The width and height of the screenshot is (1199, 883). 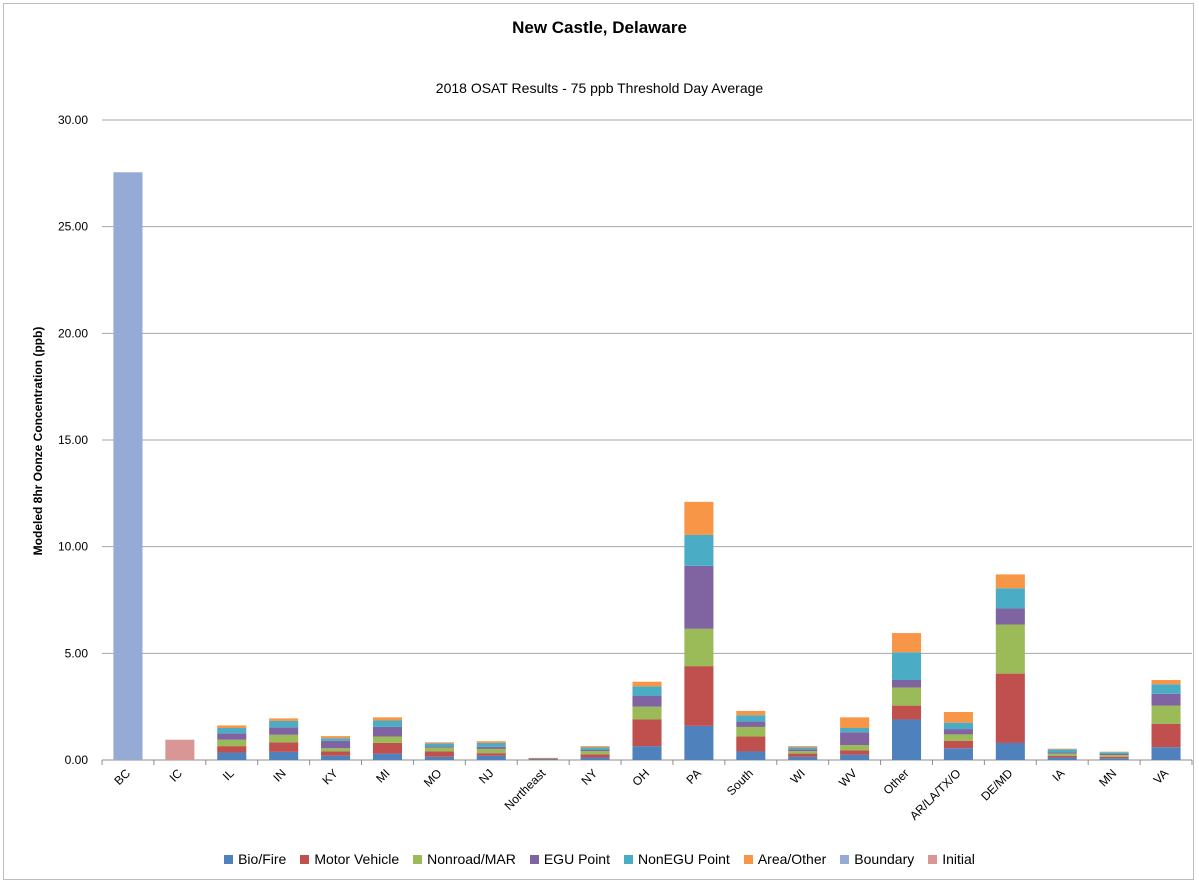 I want to click on legend-item: Initial, so click(x=951, y=859).